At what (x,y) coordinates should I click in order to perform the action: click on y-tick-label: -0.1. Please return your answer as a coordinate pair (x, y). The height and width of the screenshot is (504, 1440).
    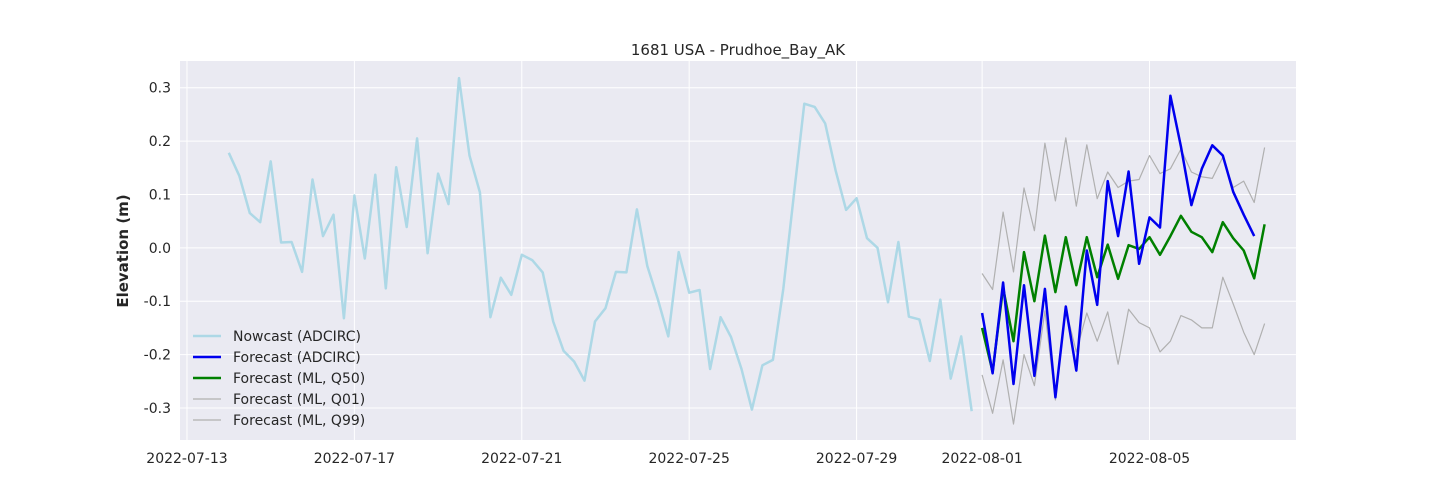
    Looking at the image, I should click on (157, 302).